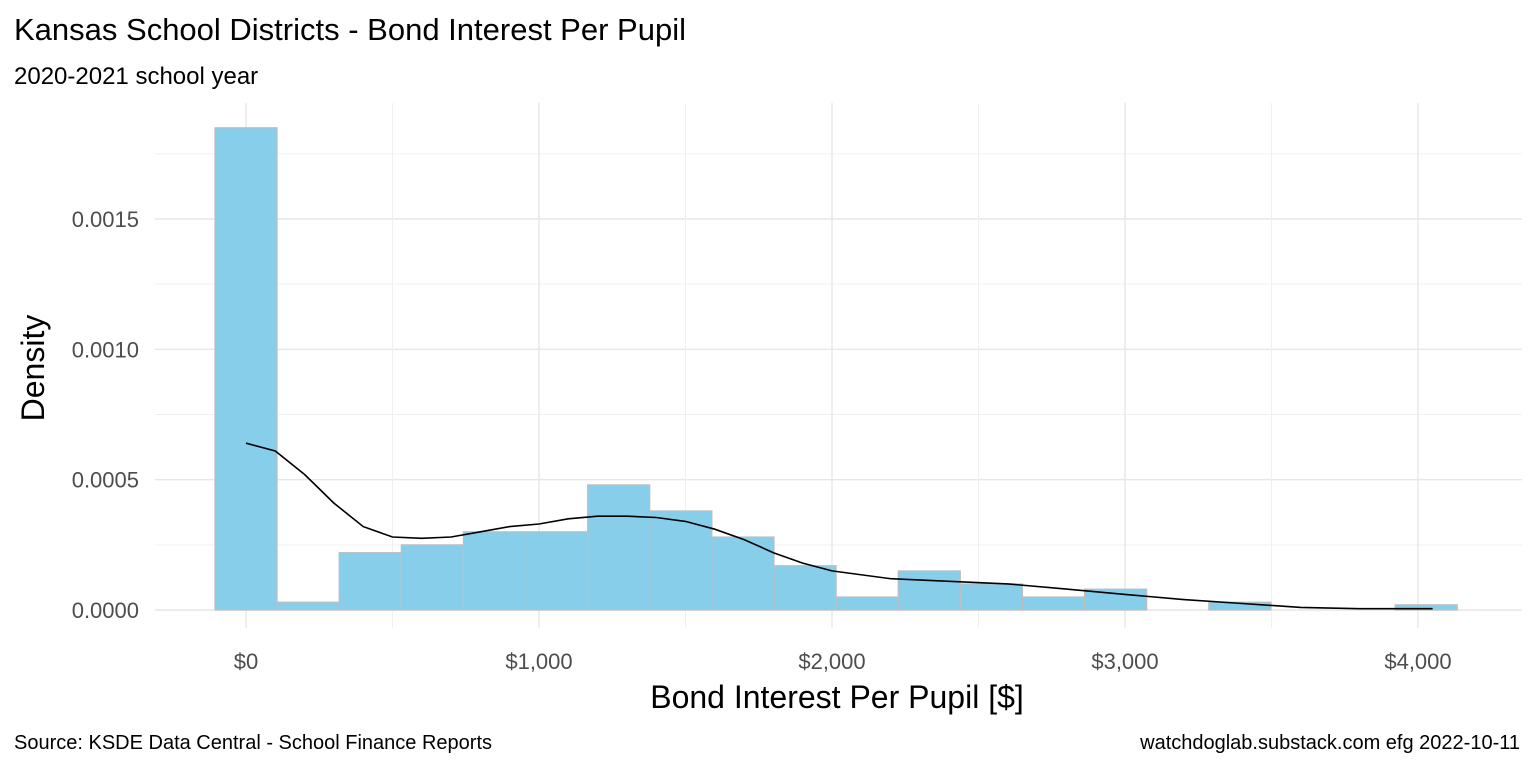  Describe the element at coordinates (837, 697) in the screenshot. I see `x-axis-title: Bond Interest Per Pupil [$]` at that location.